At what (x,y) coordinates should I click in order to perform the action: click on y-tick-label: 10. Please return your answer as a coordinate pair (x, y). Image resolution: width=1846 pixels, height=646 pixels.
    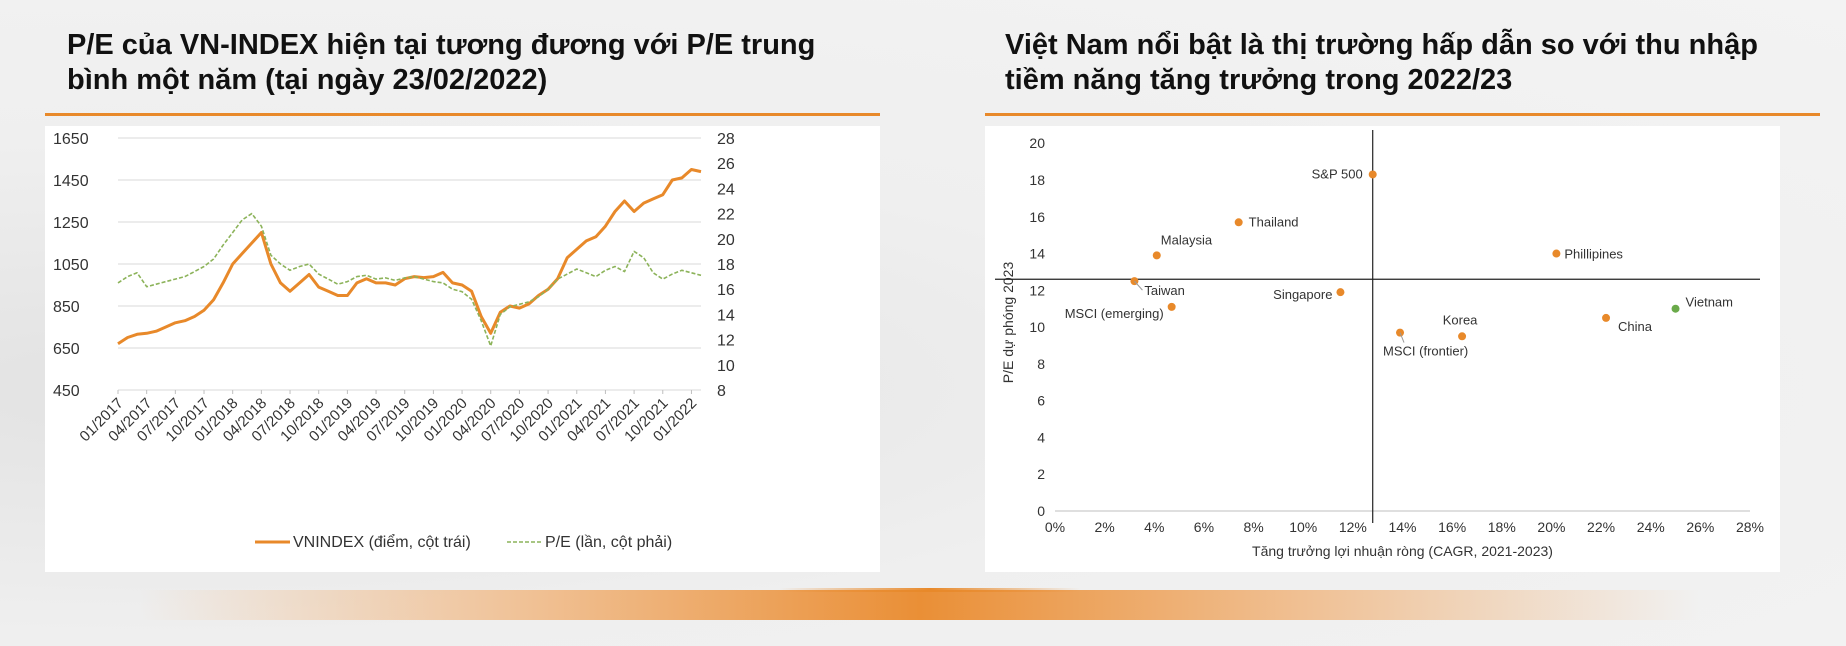
    Looking at the image, I should click on (1037, 327).